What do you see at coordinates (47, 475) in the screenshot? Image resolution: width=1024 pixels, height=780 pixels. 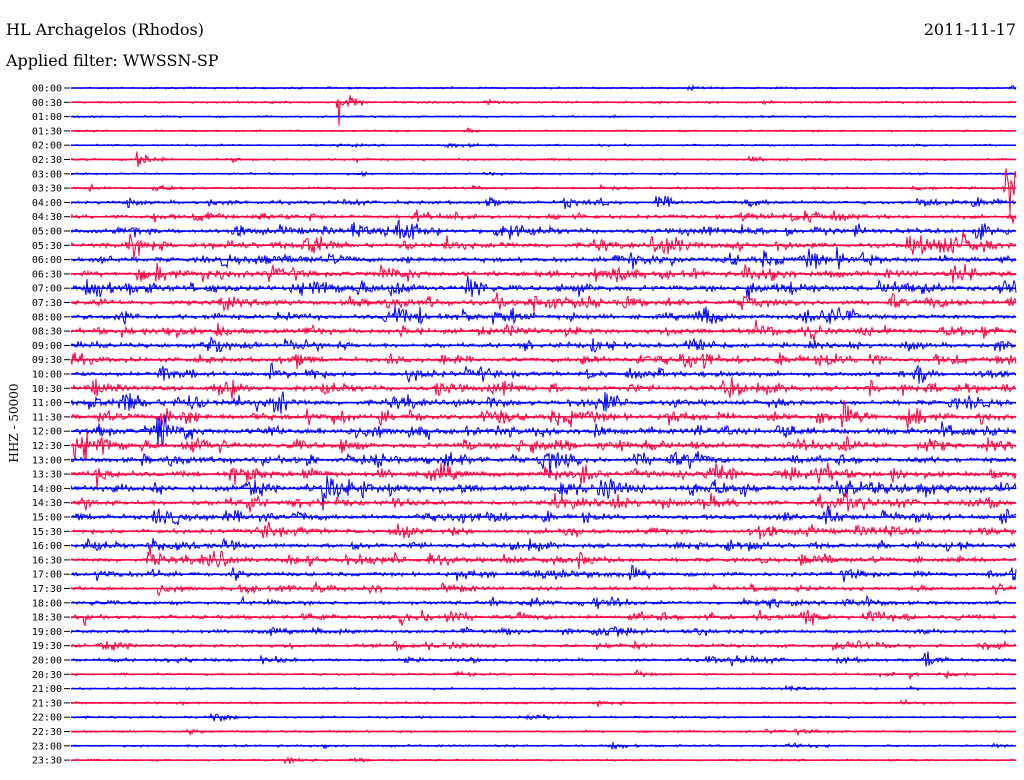 I see `row-time-label: 13:30` at bounding box center [47, 475].